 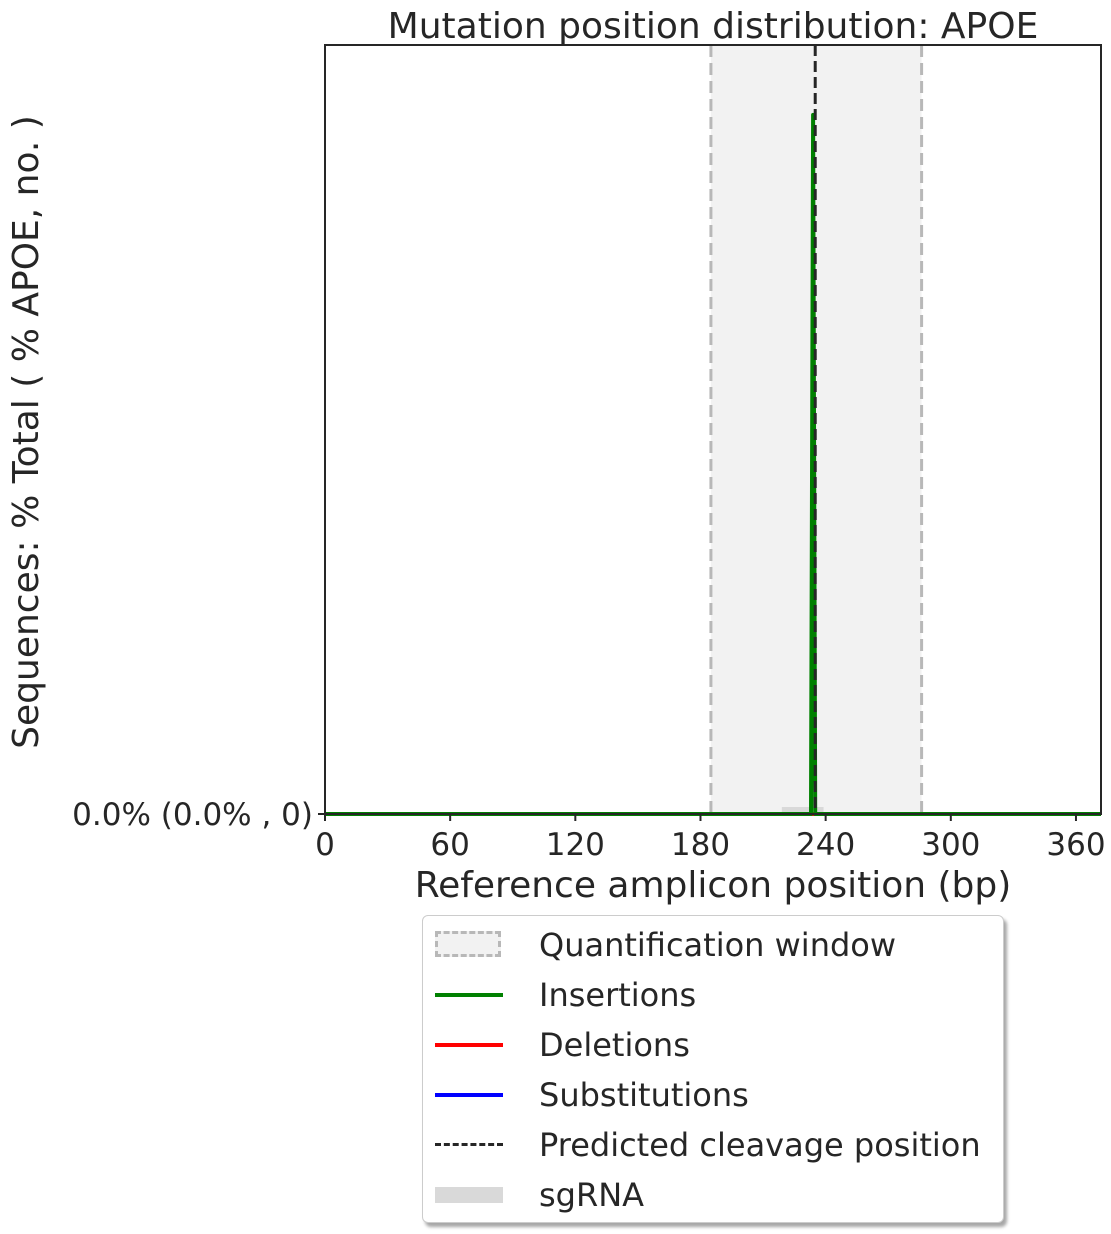 I want to click on legend-item: Predicted cleavage position, so click(x=707, y=1145).